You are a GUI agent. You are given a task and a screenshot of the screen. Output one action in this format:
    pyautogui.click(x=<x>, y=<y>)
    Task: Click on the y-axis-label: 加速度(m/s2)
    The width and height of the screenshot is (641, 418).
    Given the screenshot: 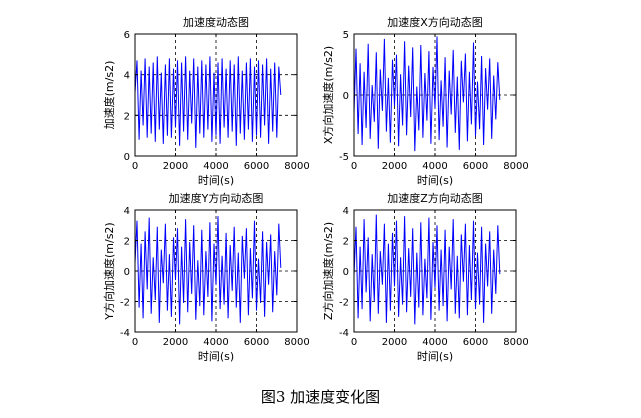 What is the action you would take?
    pyautogui.click(x=109, y=95)
    